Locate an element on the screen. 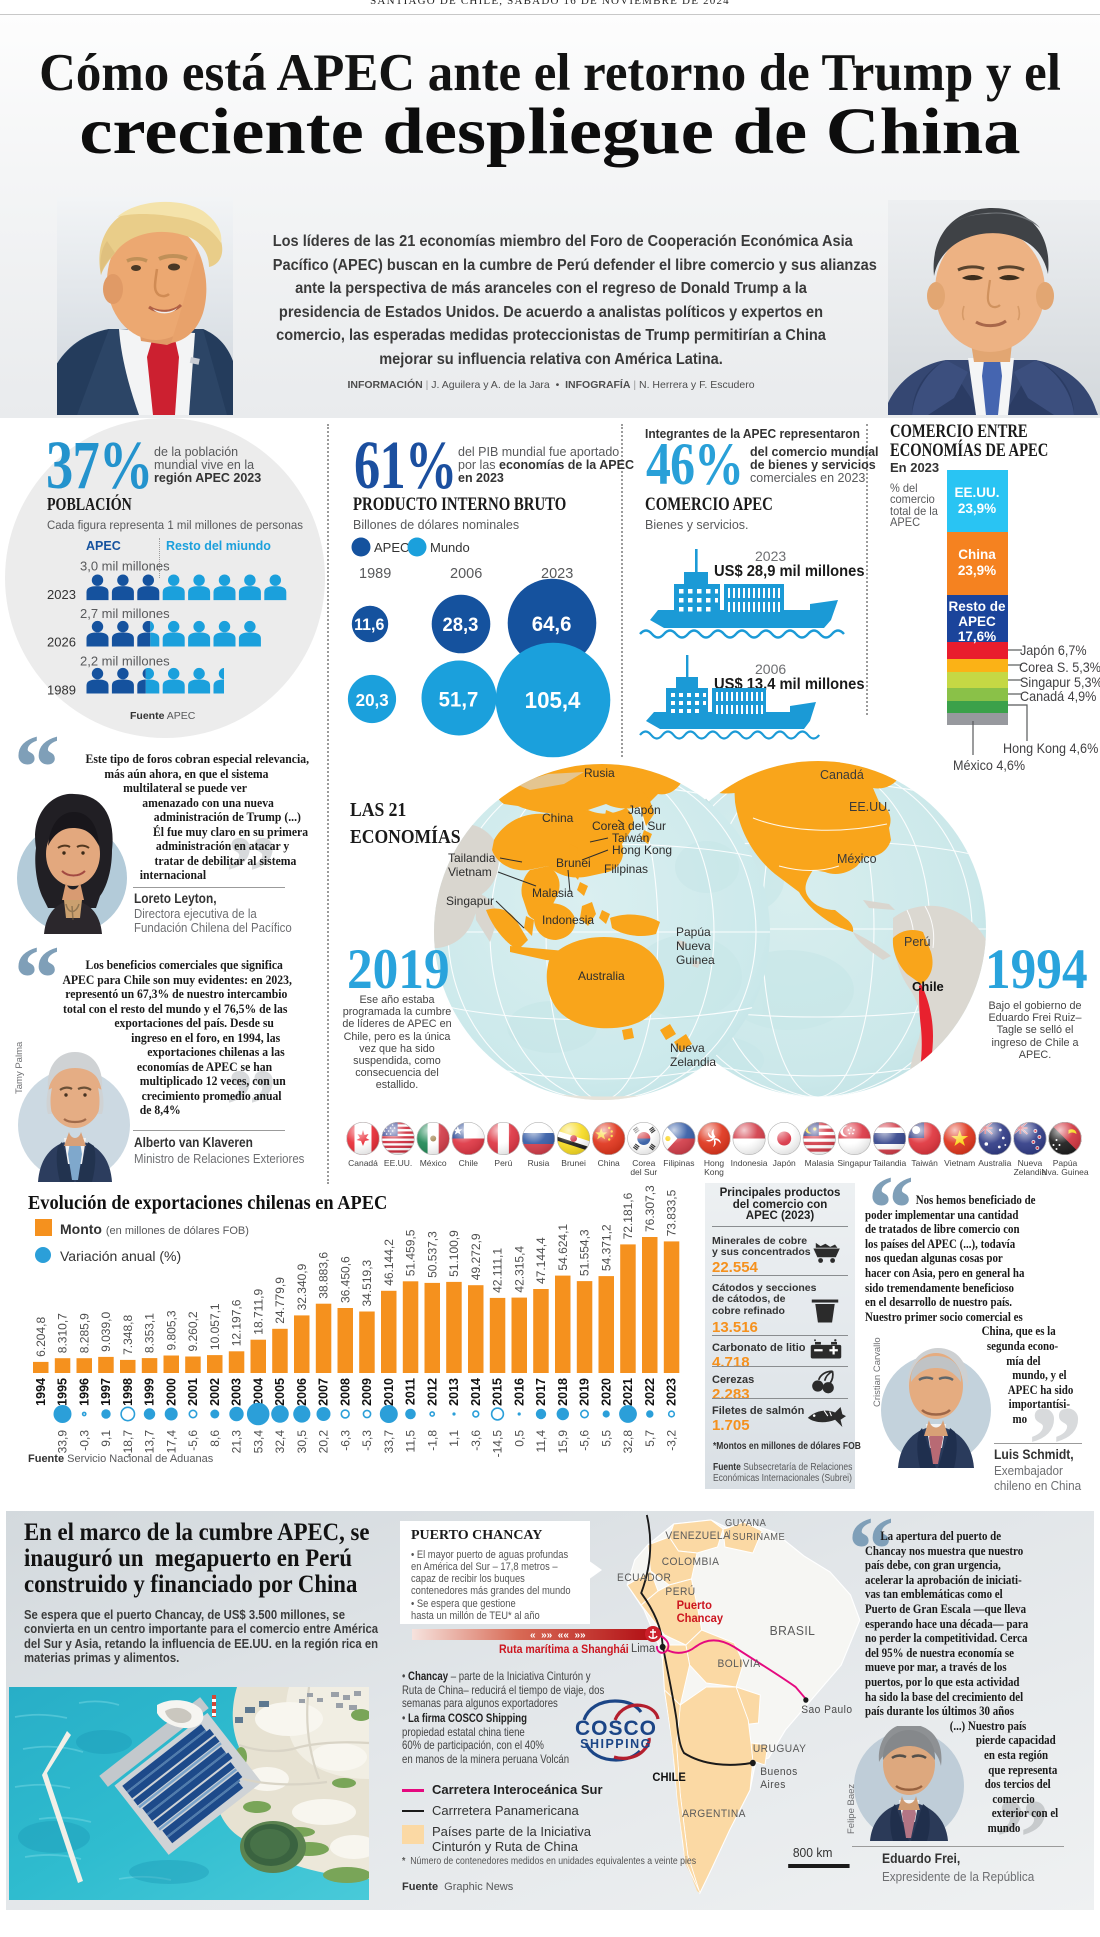 This screenshot has height=1937, width=1100. svg-text: ARGENTINA is located at coordinates (714, 1814).